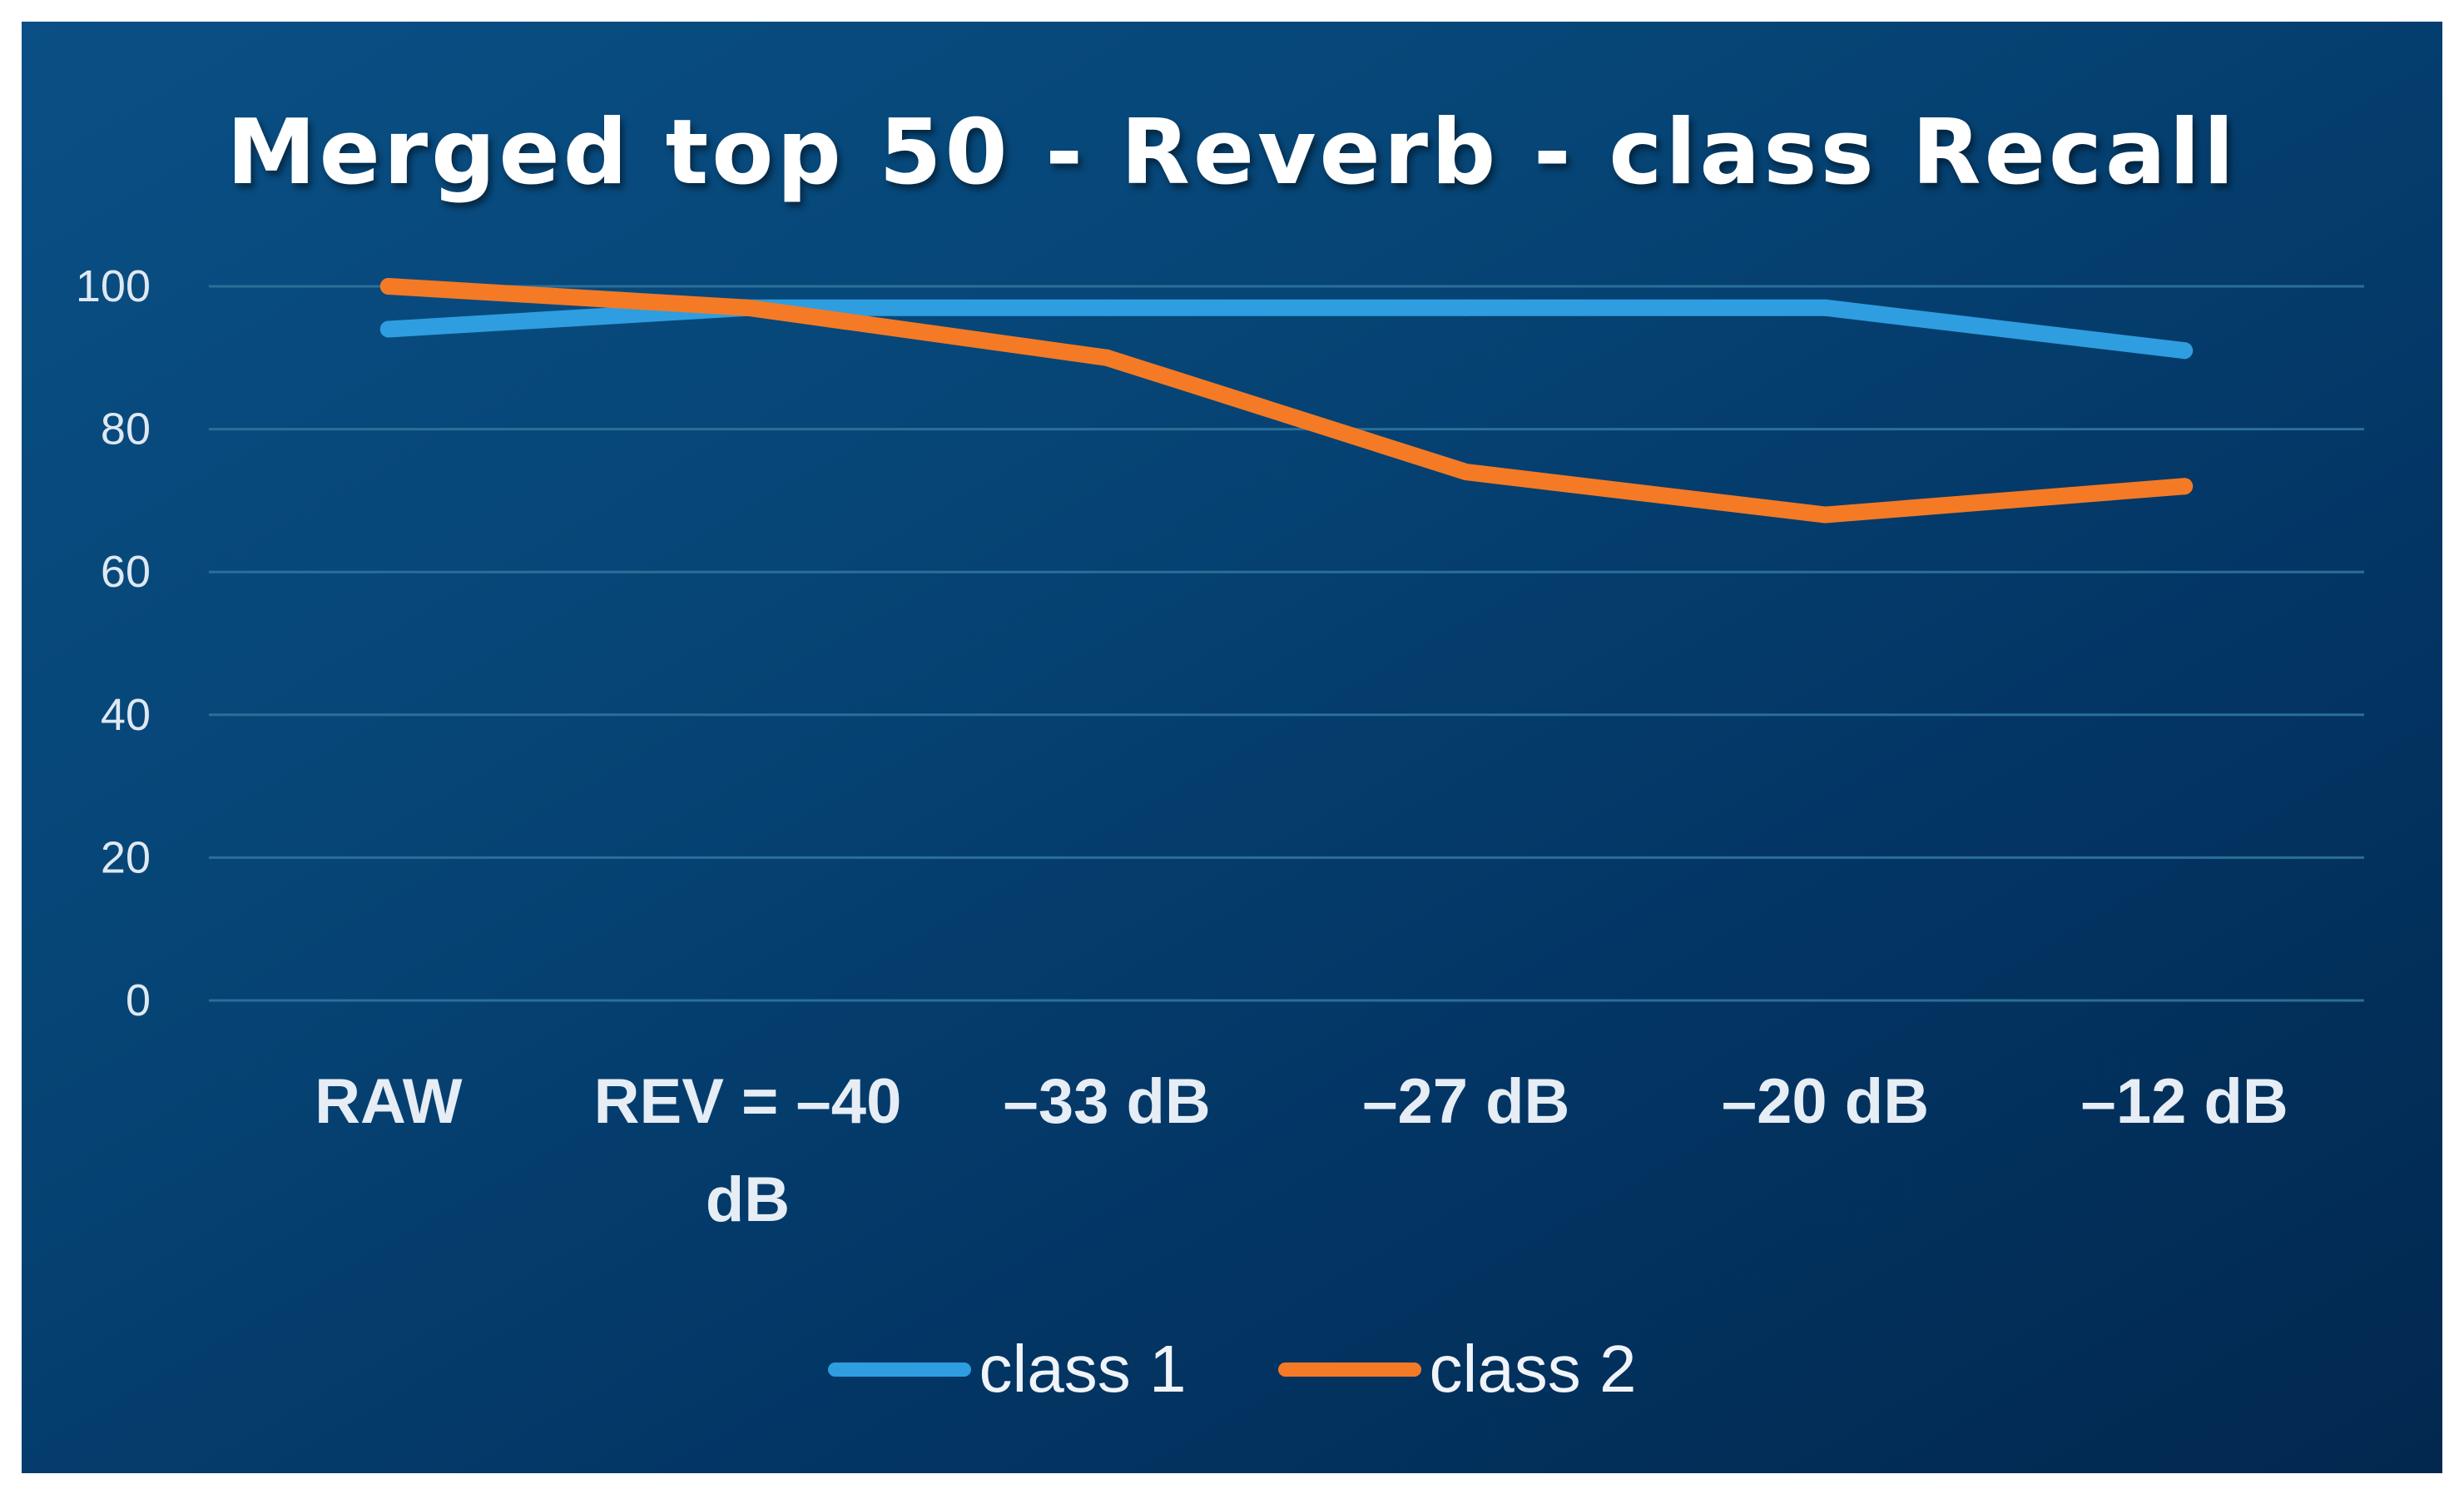 The image size is (2464, 1499). I want to click on chart-title: Merged top 50 - Reverb - class Recall, so click(1232, 153).